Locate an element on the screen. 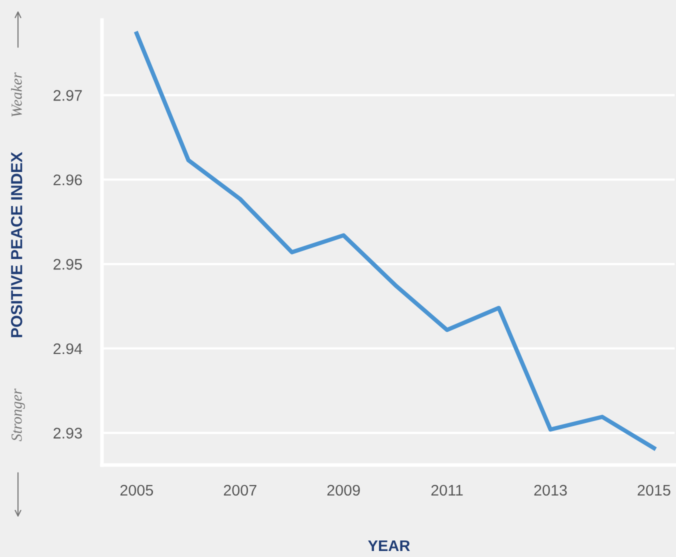  x-tick-label: 2015 is located at coordinates (654, 490).